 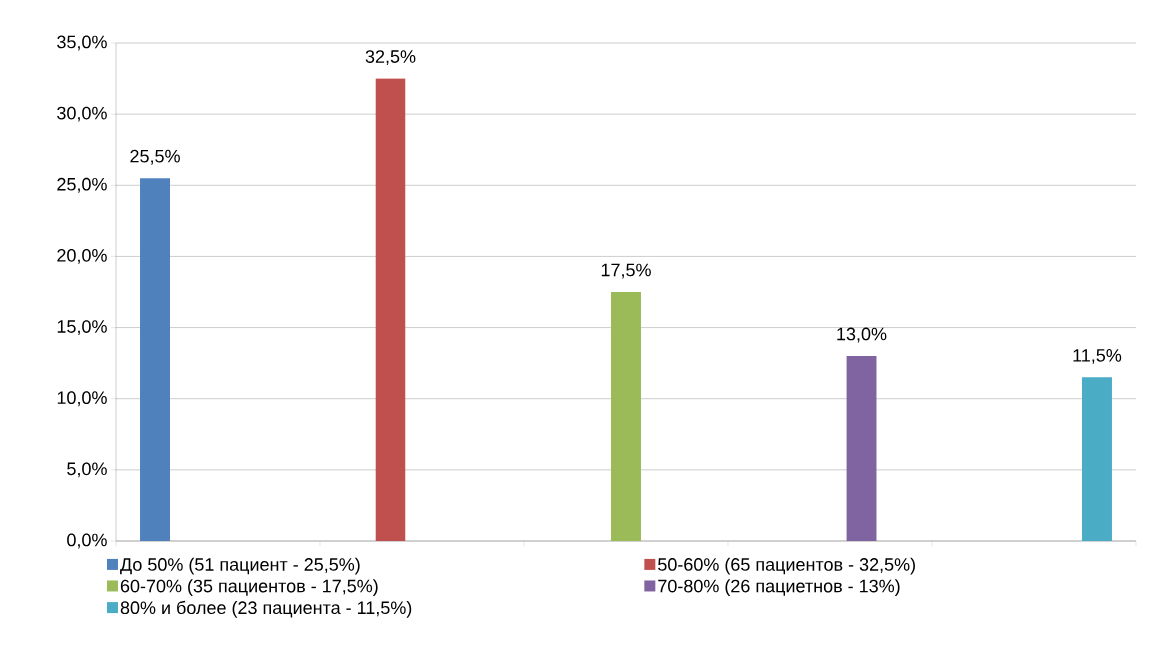 What do you see at coordinates (1097, 356) in the screenshot?
I see `data-label: 11,5%` at bounding box center [1097, 356].